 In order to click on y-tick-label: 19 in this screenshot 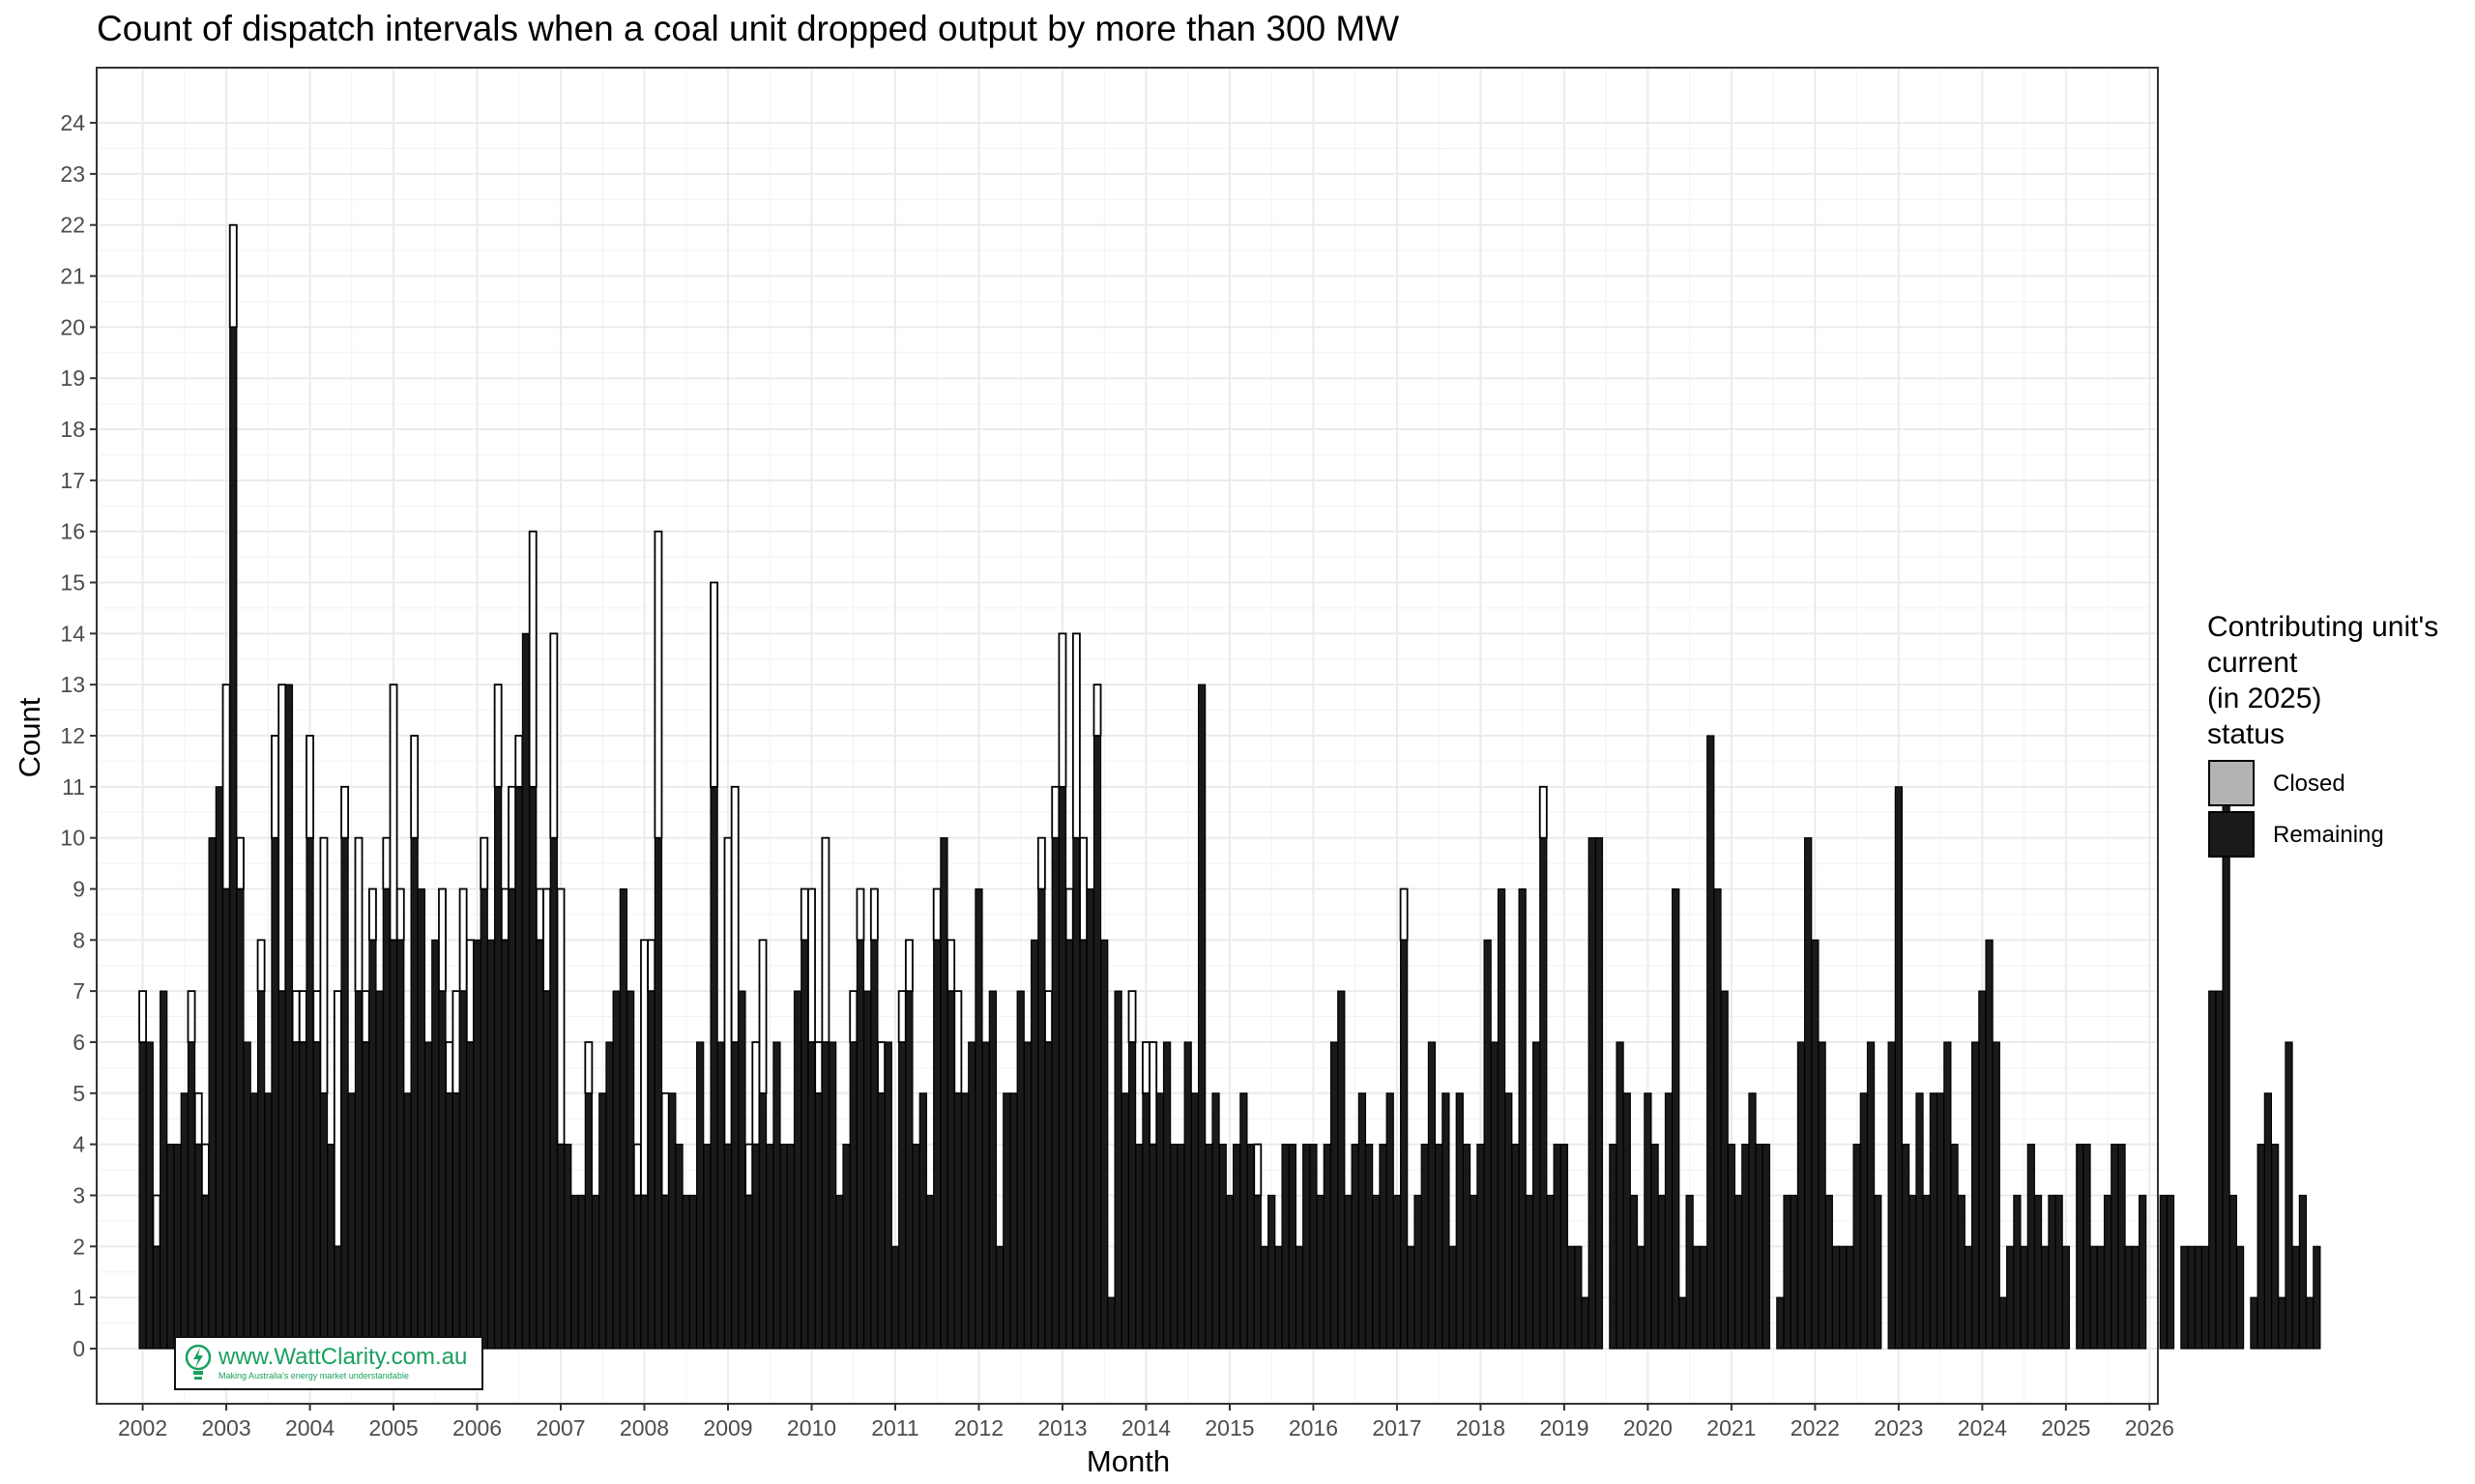, I will do `click(72, 378)`.